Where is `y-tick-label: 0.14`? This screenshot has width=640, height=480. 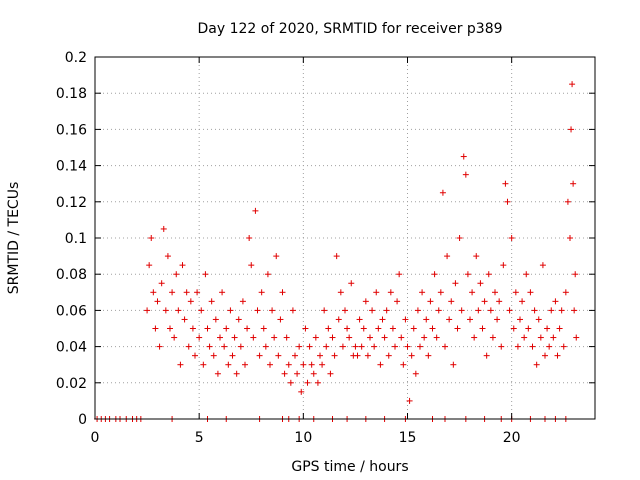
y-tick-label: 0.14 is located at coordinates (71, 167).